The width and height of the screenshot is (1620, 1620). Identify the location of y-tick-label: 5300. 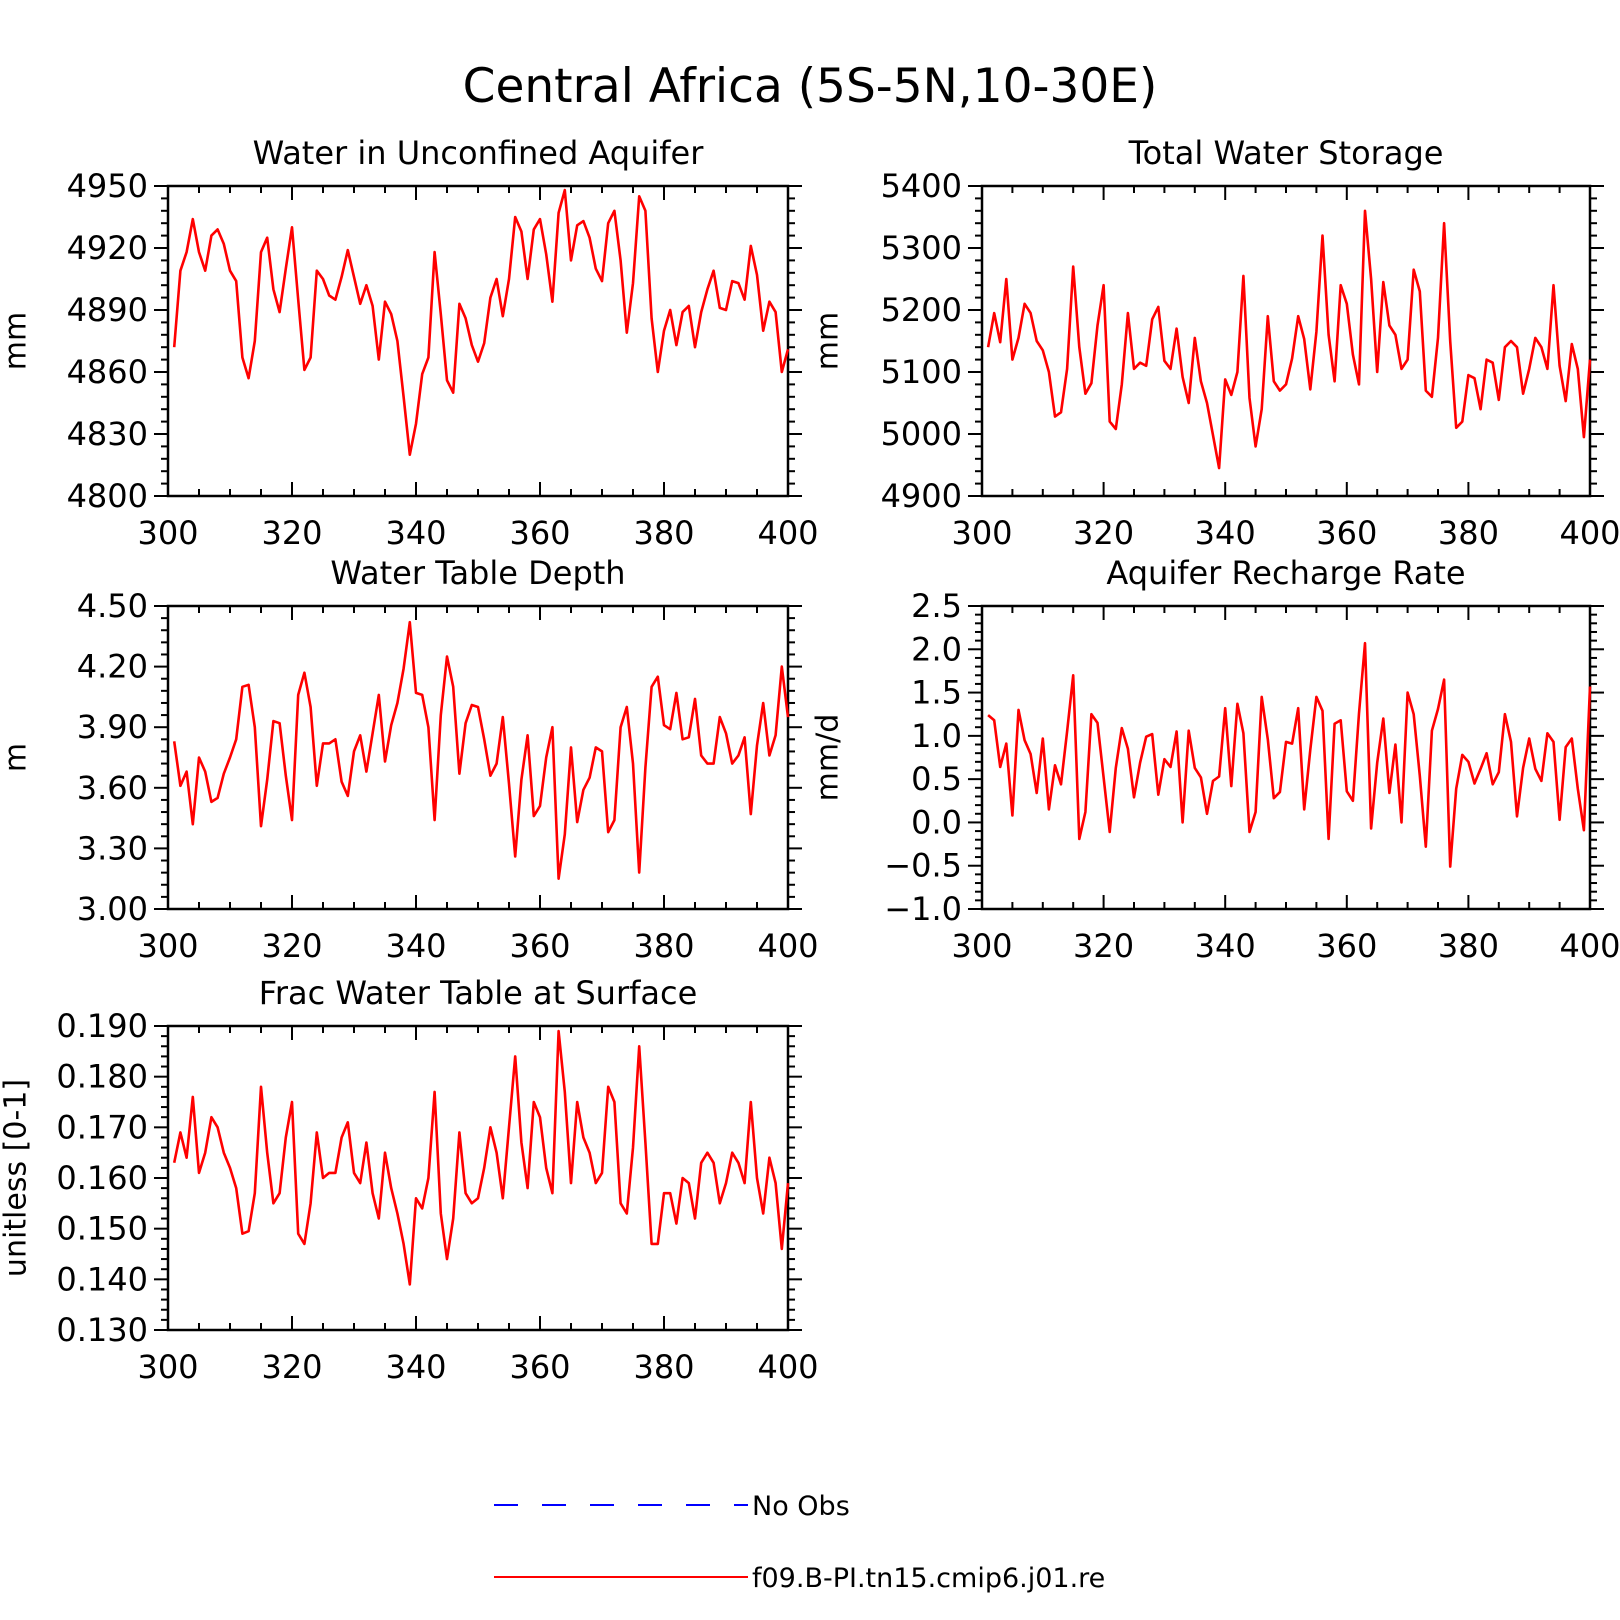
(921, 248).